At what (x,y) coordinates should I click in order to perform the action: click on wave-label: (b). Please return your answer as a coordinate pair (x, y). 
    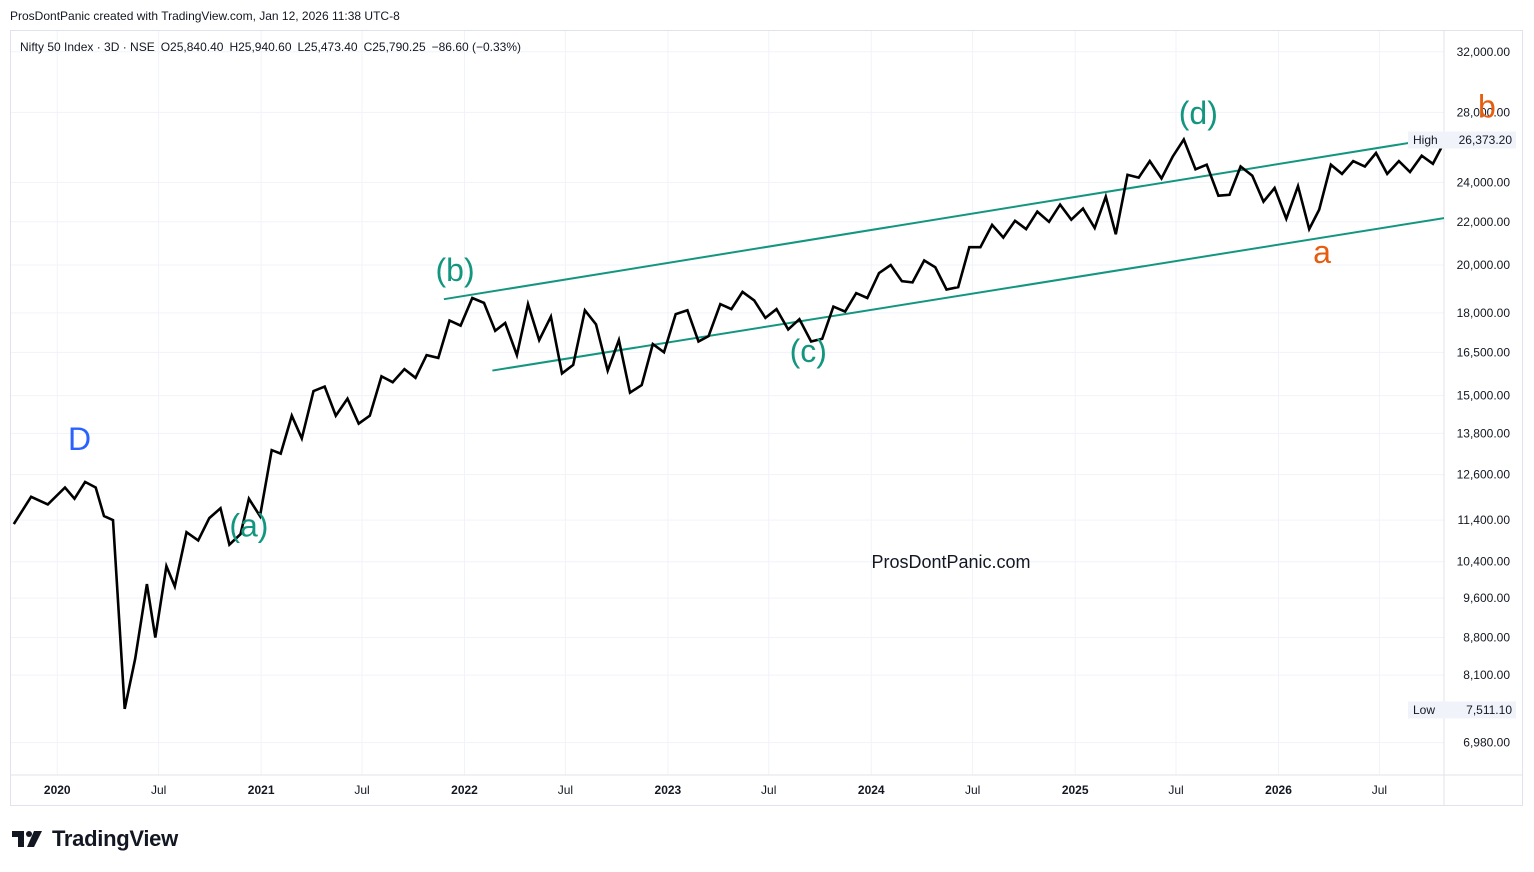
    Looking at the image, I should click on (454, 270).